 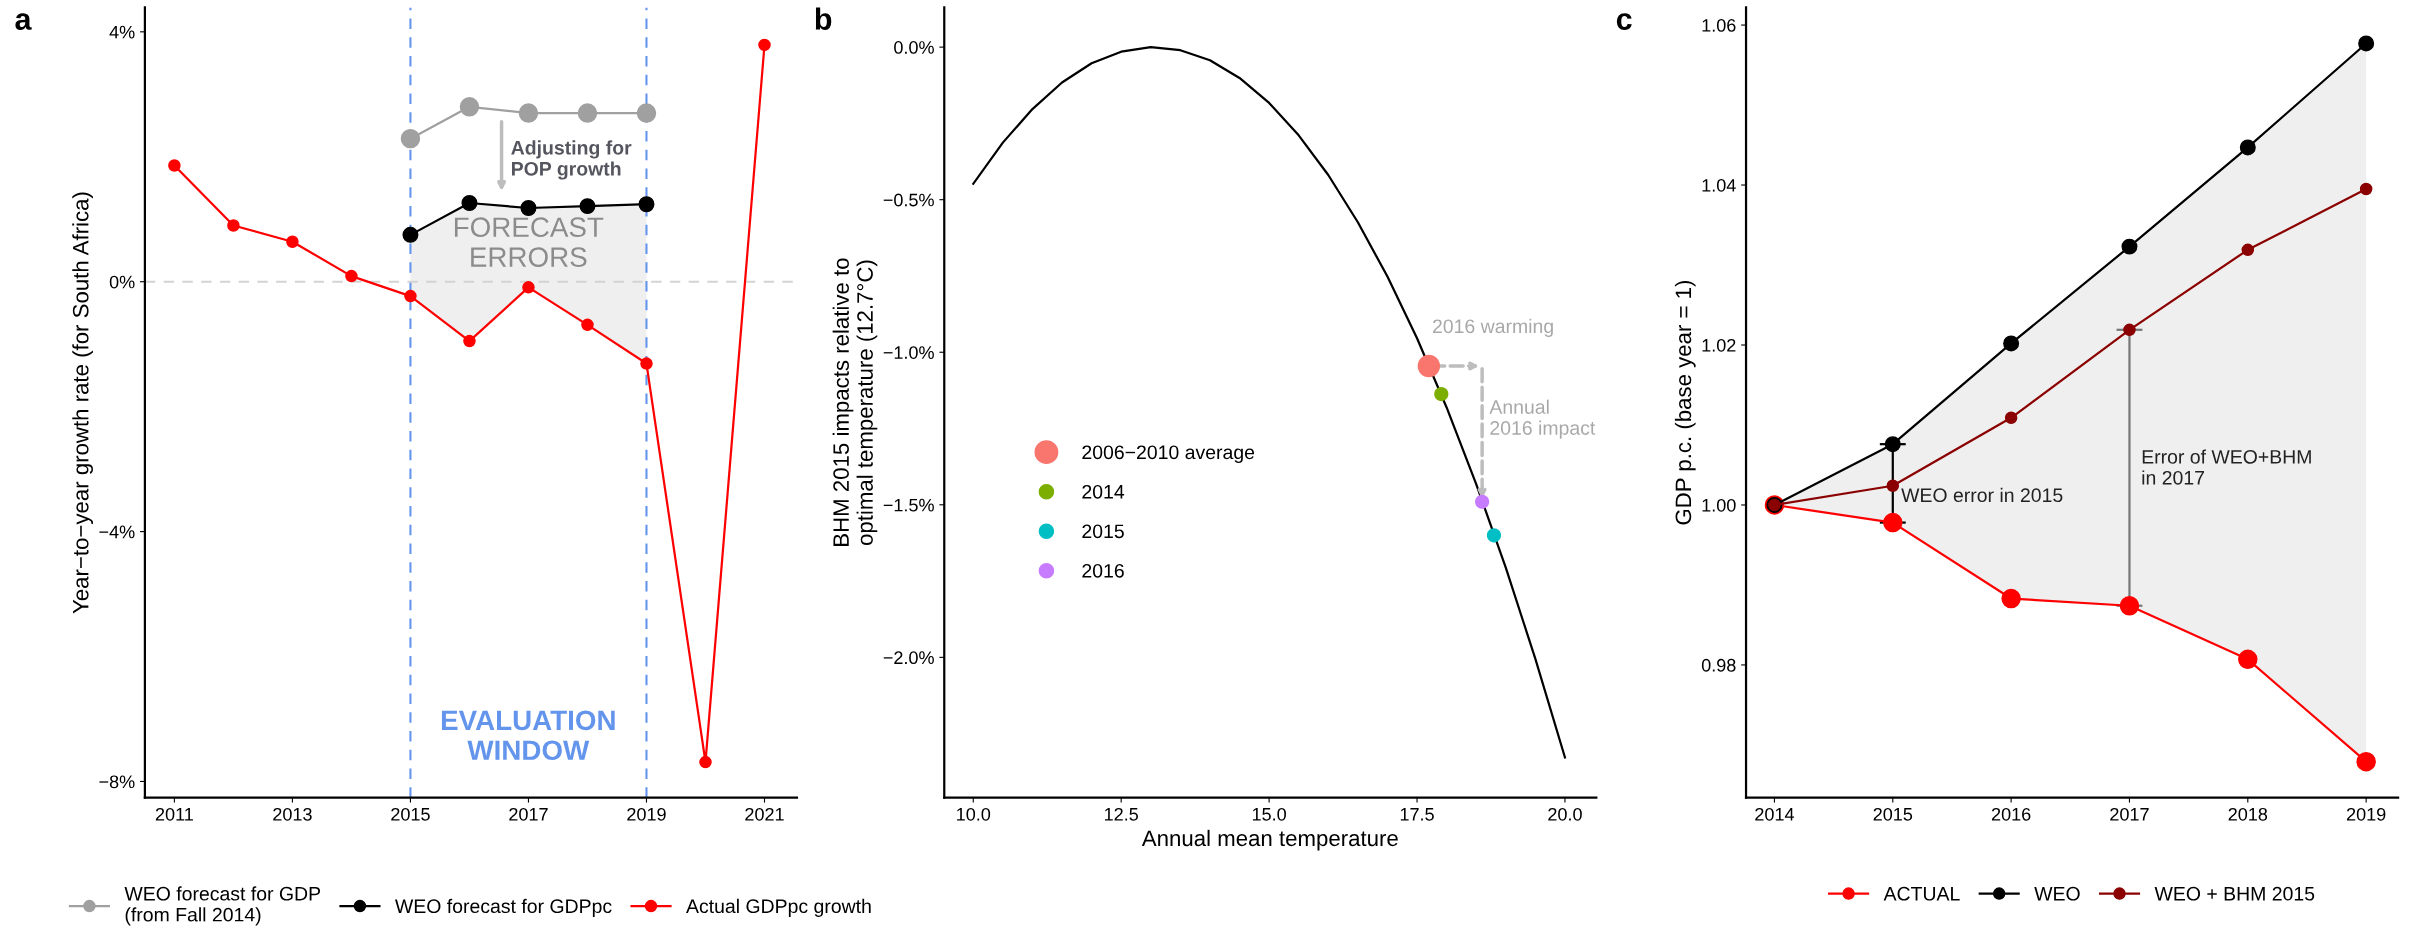 What do you see at coordinates (1982, 495) in the screenshot?
I see `annotation: WEO error in 2015` at bounding box center [1982, 495].